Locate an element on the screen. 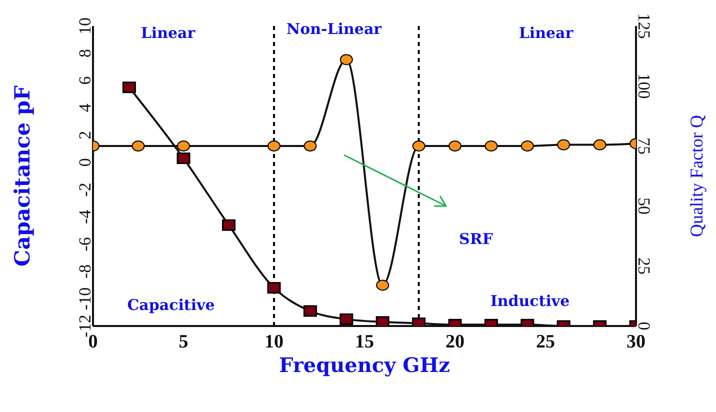 The width and height of the screenshot is (716, 412). y2-tick-label: 125 is located at coordinates (644, 26).